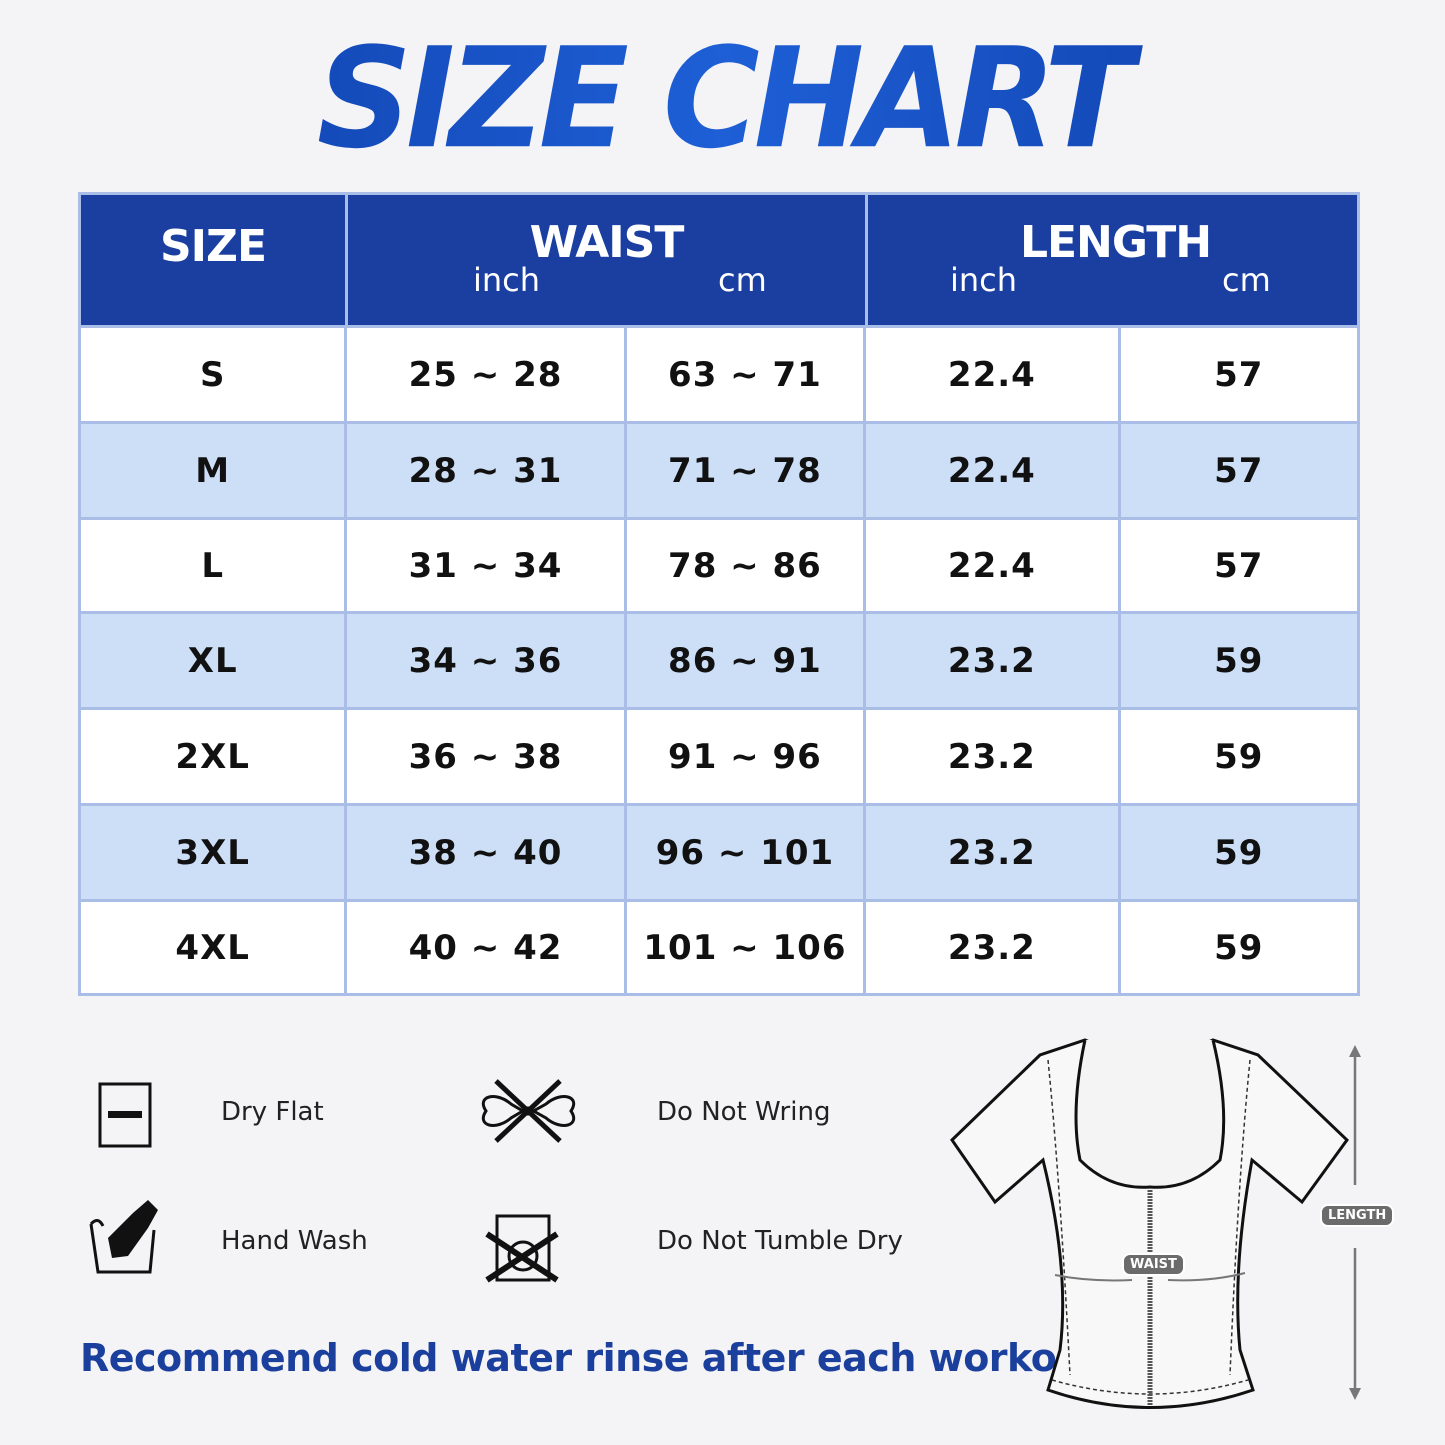  Describe the element at coordinates (214, 565) in the screenshot. I see `size-cell: L` at that location.